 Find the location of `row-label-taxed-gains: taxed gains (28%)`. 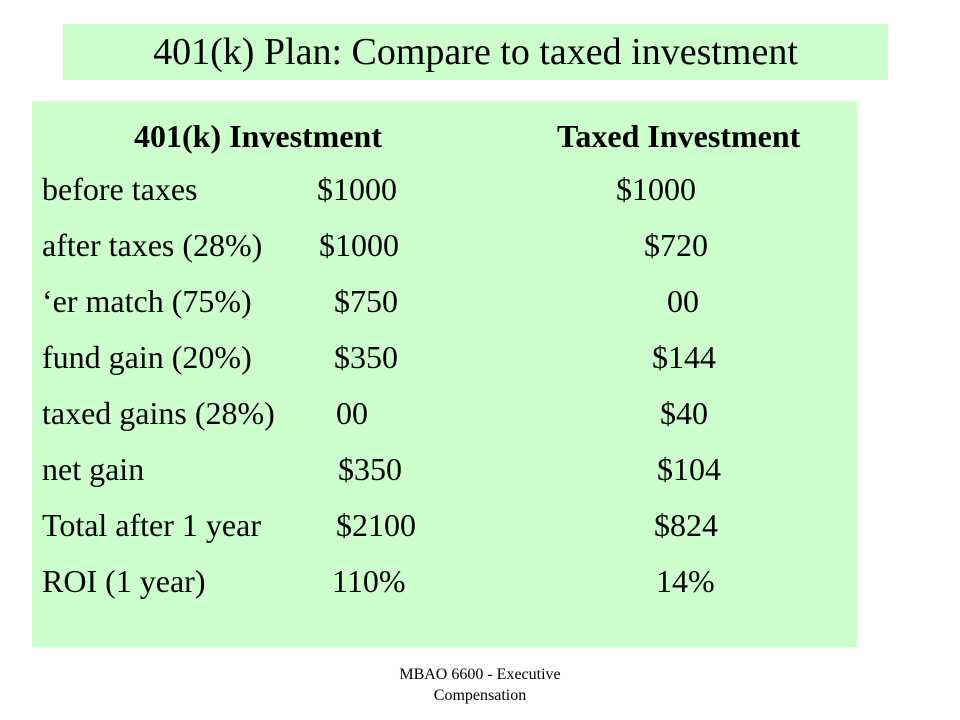

row-label-taxed-gains: taxed gains (28%) is located at coordinates (158, 413).